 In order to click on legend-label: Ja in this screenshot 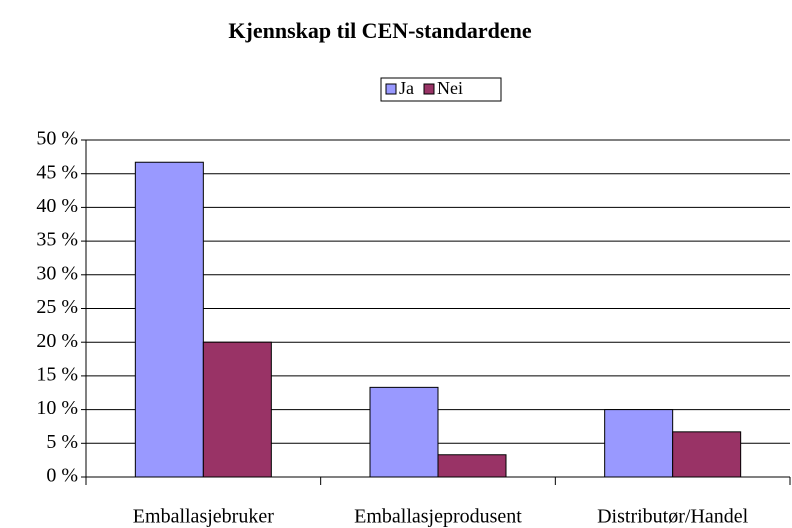, I will do `click(406, 88)`.